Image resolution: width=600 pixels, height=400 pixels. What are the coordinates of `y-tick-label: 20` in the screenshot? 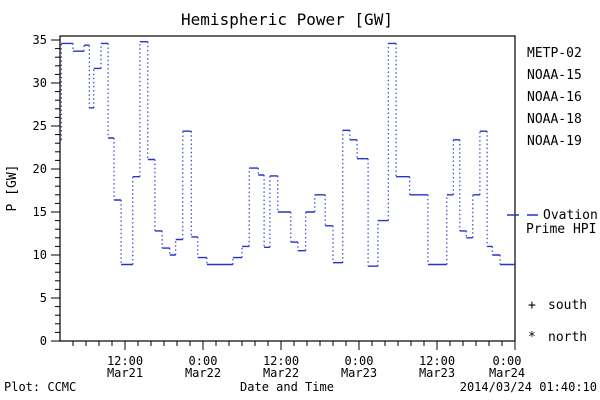 It's located at (40, 169).